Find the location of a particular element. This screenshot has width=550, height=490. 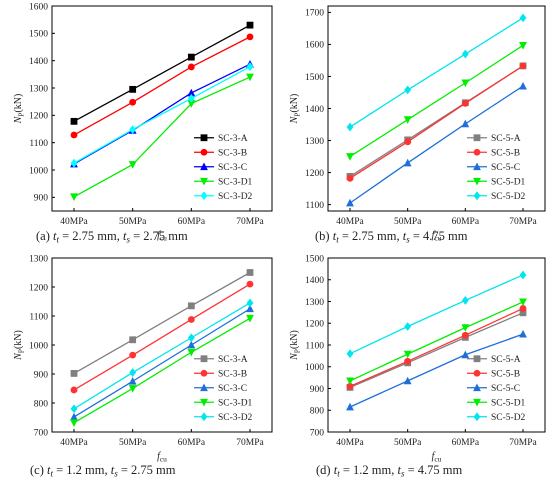

panel-caption: (a) tt = 2.75 mm, ts = 2.75 mm is located at coordinates (112, 237).